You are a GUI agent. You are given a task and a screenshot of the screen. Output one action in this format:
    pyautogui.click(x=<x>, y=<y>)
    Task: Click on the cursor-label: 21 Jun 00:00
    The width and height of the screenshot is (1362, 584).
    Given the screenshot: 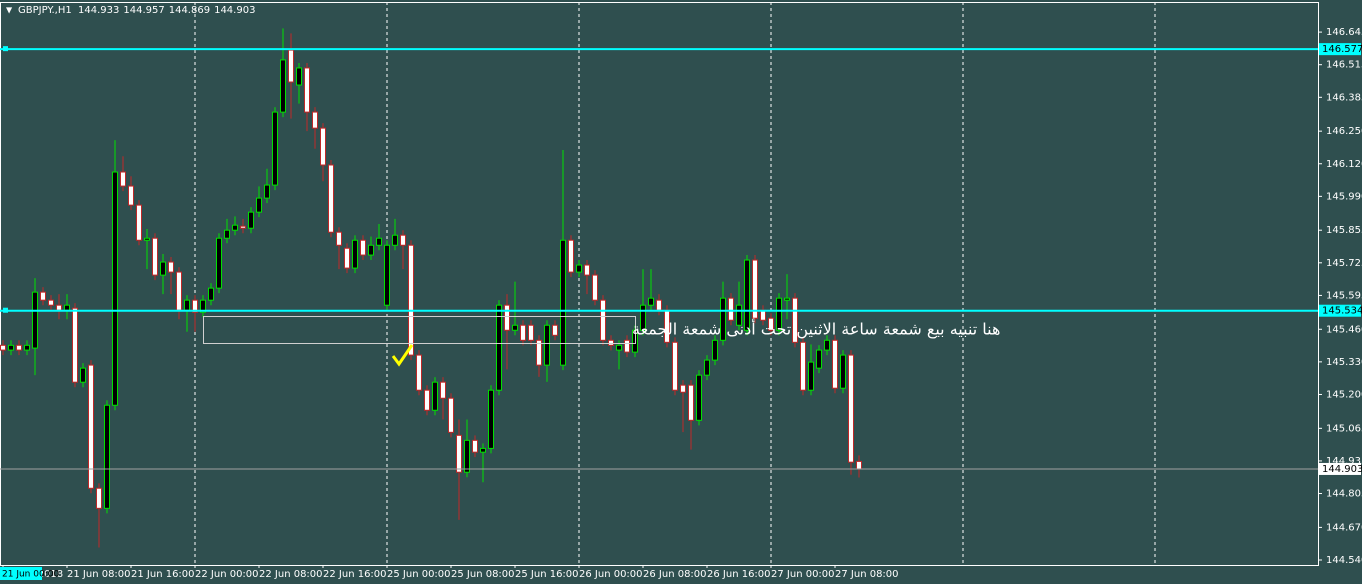 What is the action you would take?
    pyautogui.click(x=30, y=575)
    